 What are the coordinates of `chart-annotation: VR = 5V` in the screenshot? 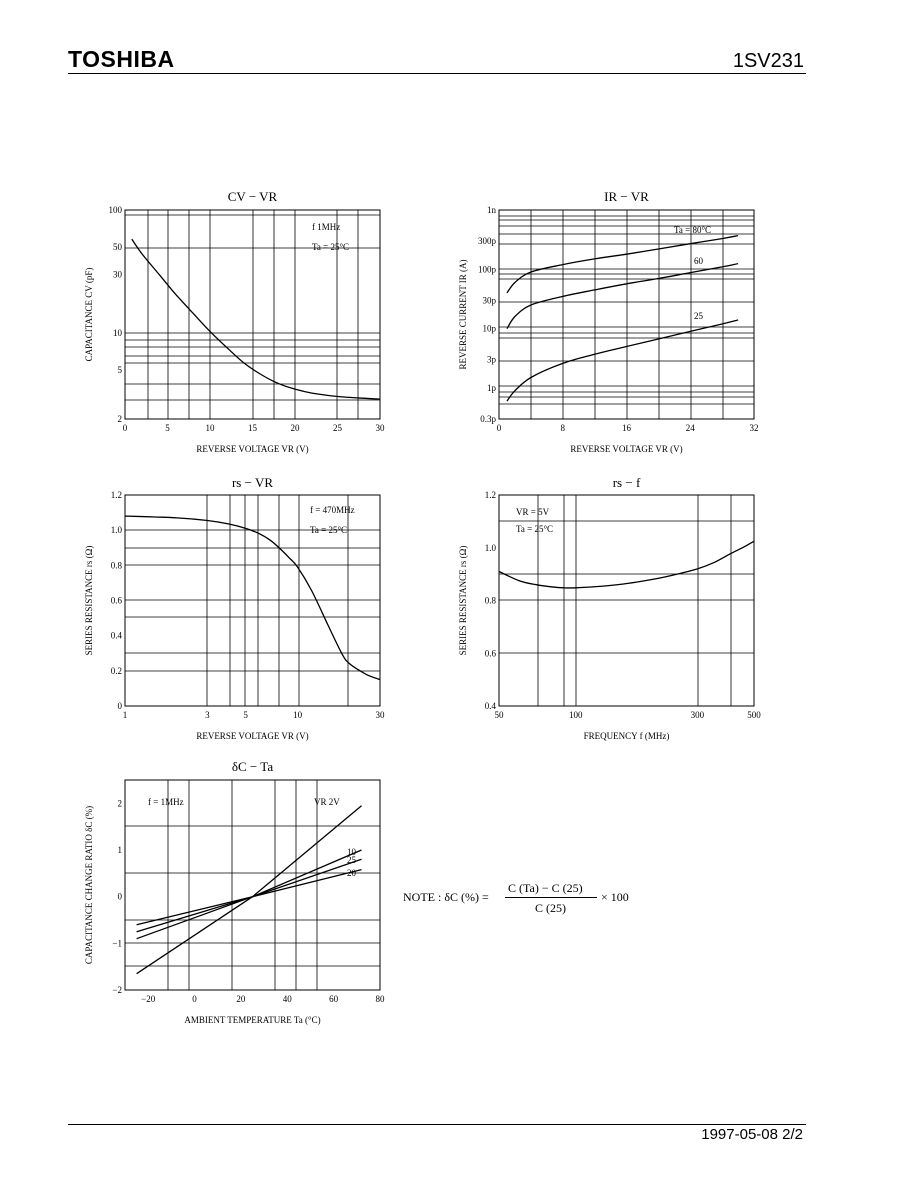 It's located at (533, 512).